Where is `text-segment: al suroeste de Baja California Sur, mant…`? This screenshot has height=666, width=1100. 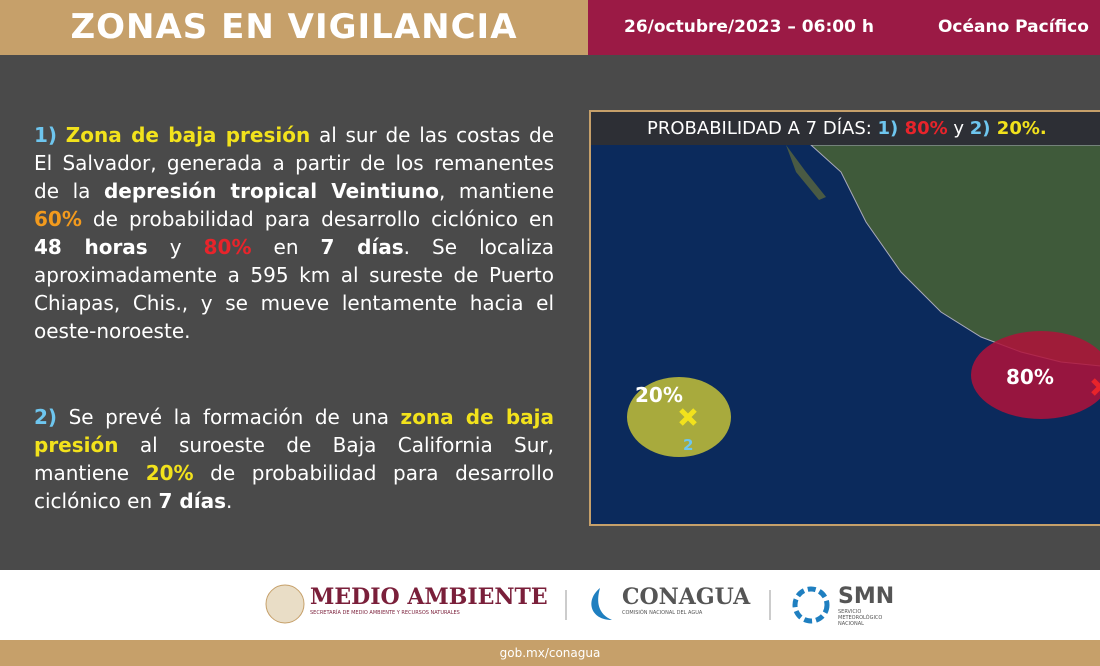
text-segment: al suroeste de Baja California Sur, mant… is located at coordinates (294, 459).